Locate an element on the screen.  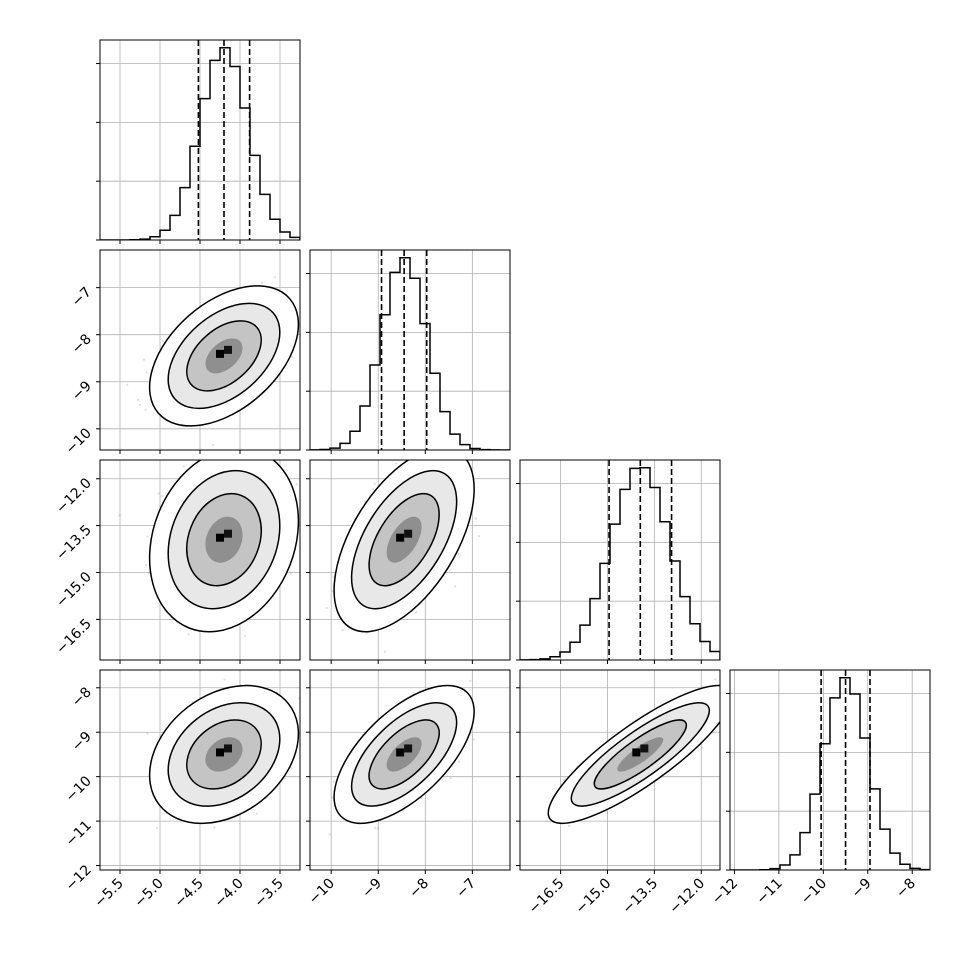
x-tick-label: −5.5 is located at coordinates (108, 893).